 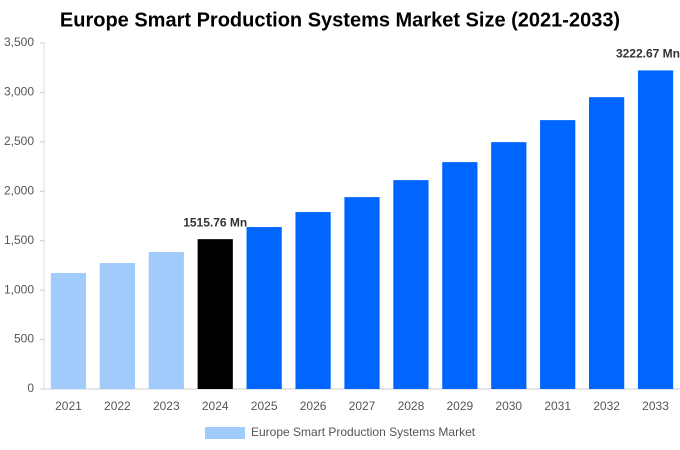 I want to click on data-label: 3222.67 Mn, so click(x=648, y=54).